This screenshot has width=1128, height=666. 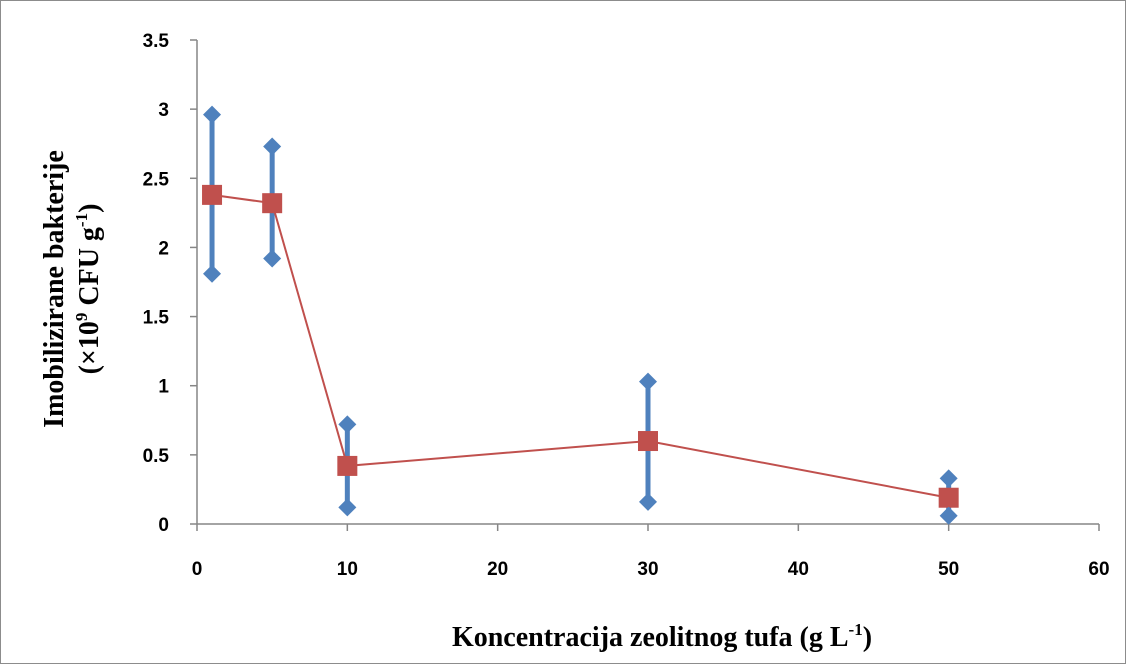 I want to click on x-tick-label: 50, so click(x=948, y=569).